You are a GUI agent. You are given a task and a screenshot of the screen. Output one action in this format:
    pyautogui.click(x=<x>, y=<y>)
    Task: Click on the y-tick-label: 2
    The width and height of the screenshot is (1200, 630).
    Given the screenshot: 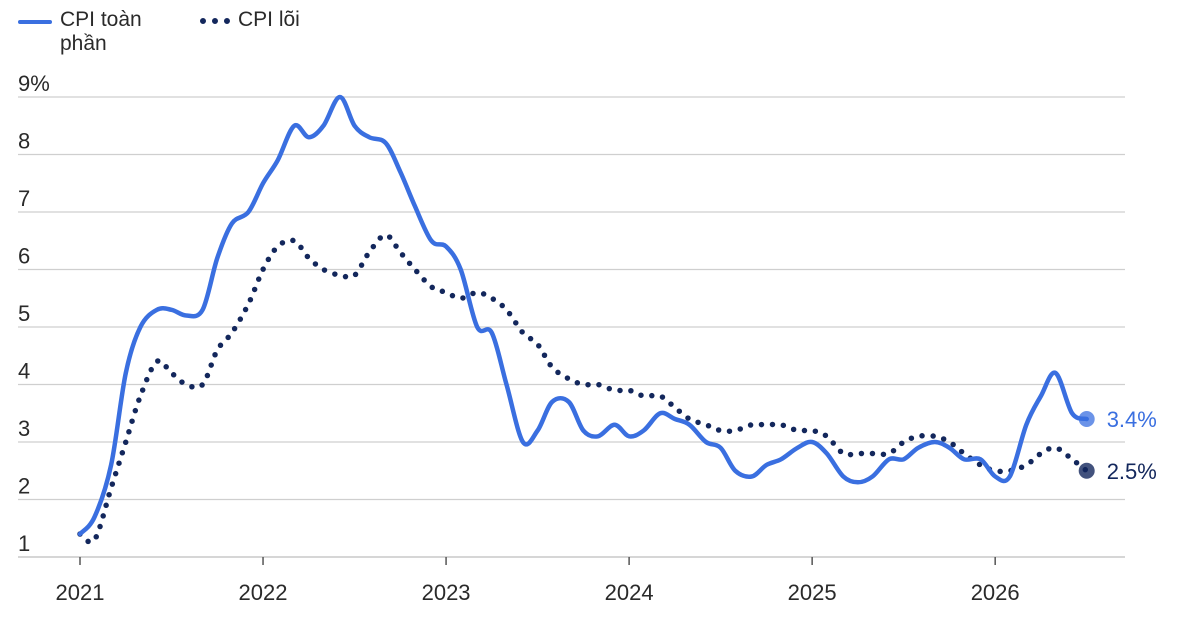 What is the action you would take?
    pyautogui.click(x=24, y=486)
    